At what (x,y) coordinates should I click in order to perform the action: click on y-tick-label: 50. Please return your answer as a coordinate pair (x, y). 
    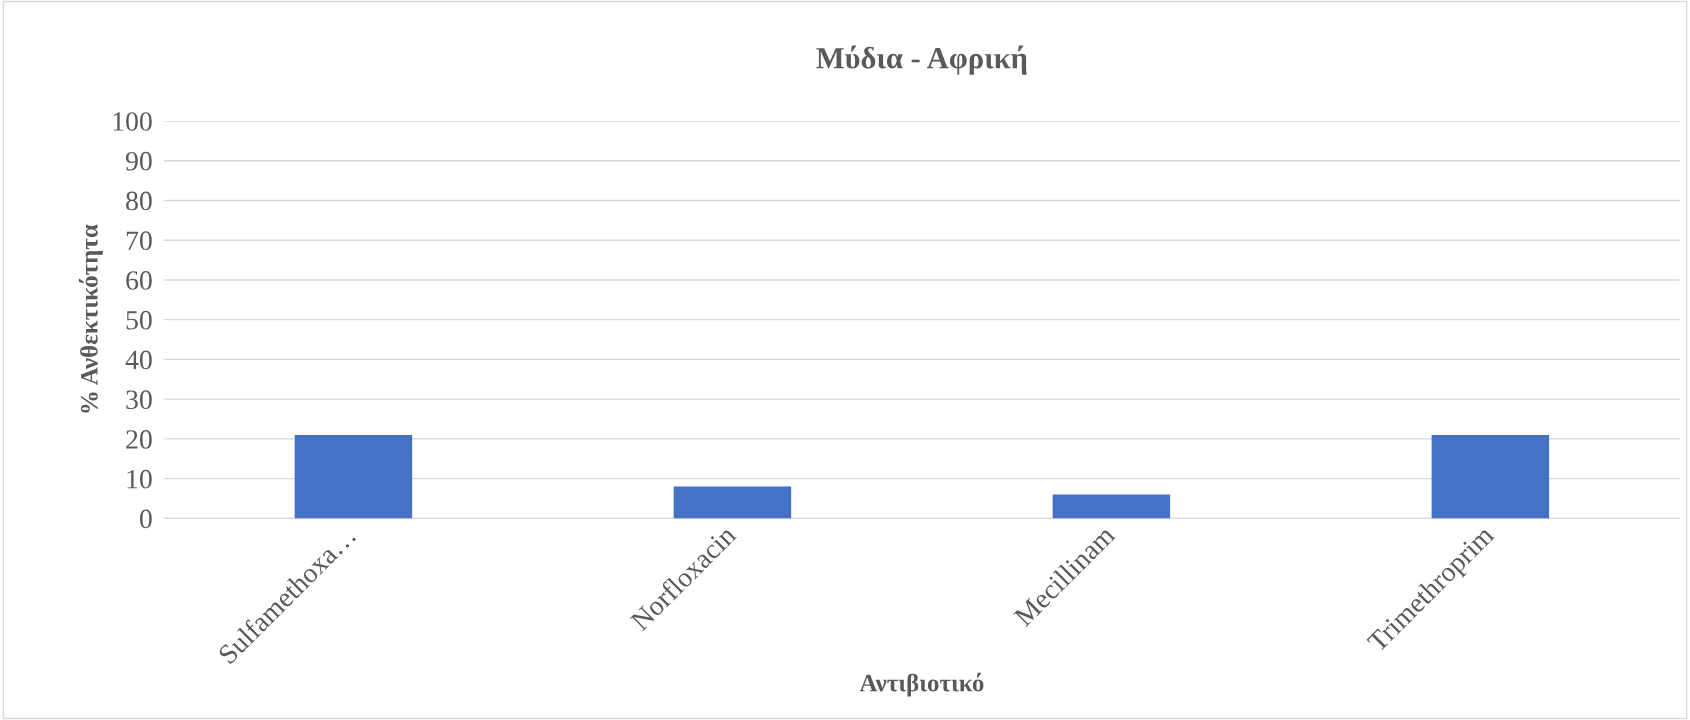
    Looking at the image, I should click on (139, 320).